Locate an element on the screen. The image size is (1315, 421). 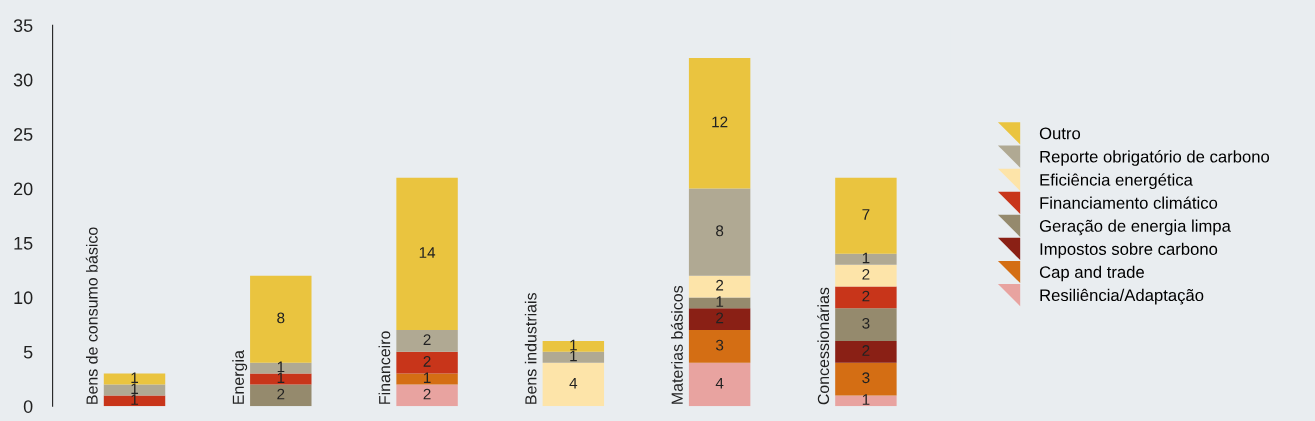
x-tick-label: Materias básicos is located at coordinates (676, 344).